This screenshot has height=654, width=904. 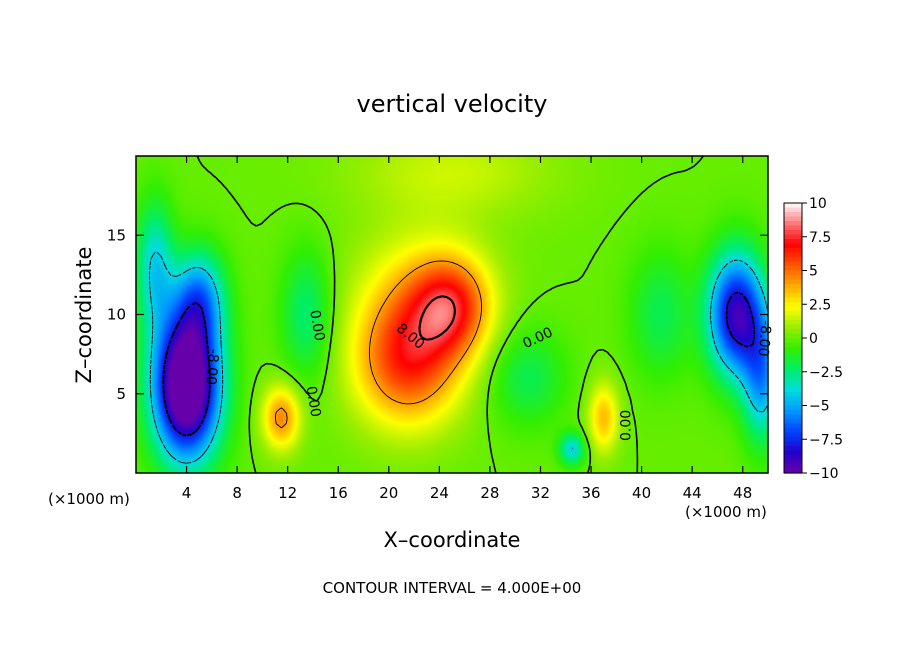 I want to click on x-tick-label: 20, so click(x=388, y=493).